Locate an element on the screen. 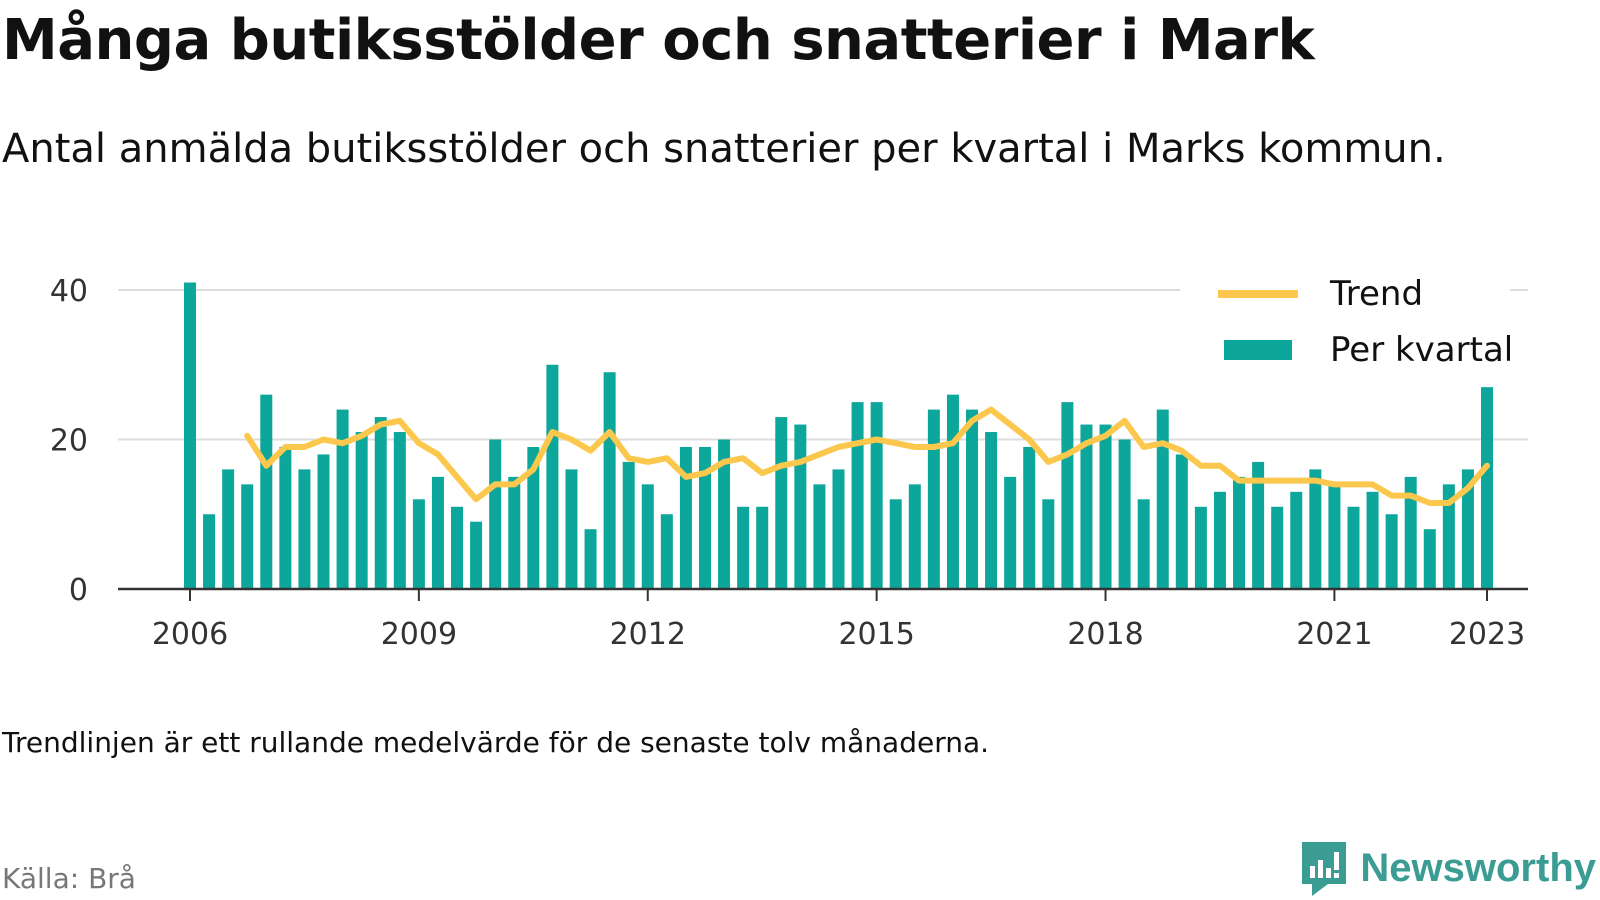  y-tick-label: 20 is located at coordinates (69, 441).